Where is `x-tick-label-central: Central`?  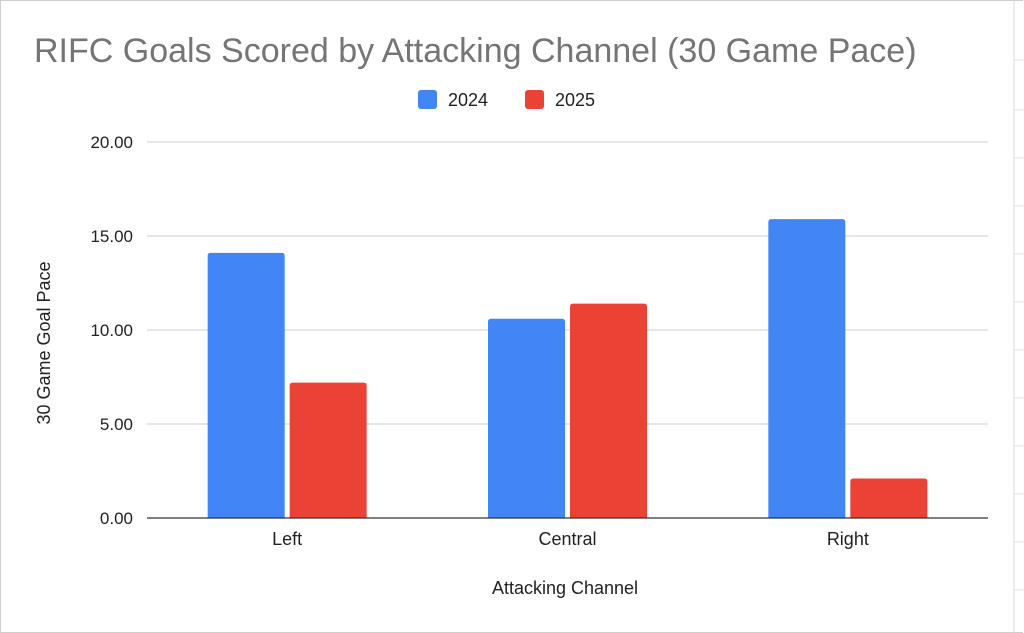 x-tick-label-central: Central is located at coordinates (567, 539).